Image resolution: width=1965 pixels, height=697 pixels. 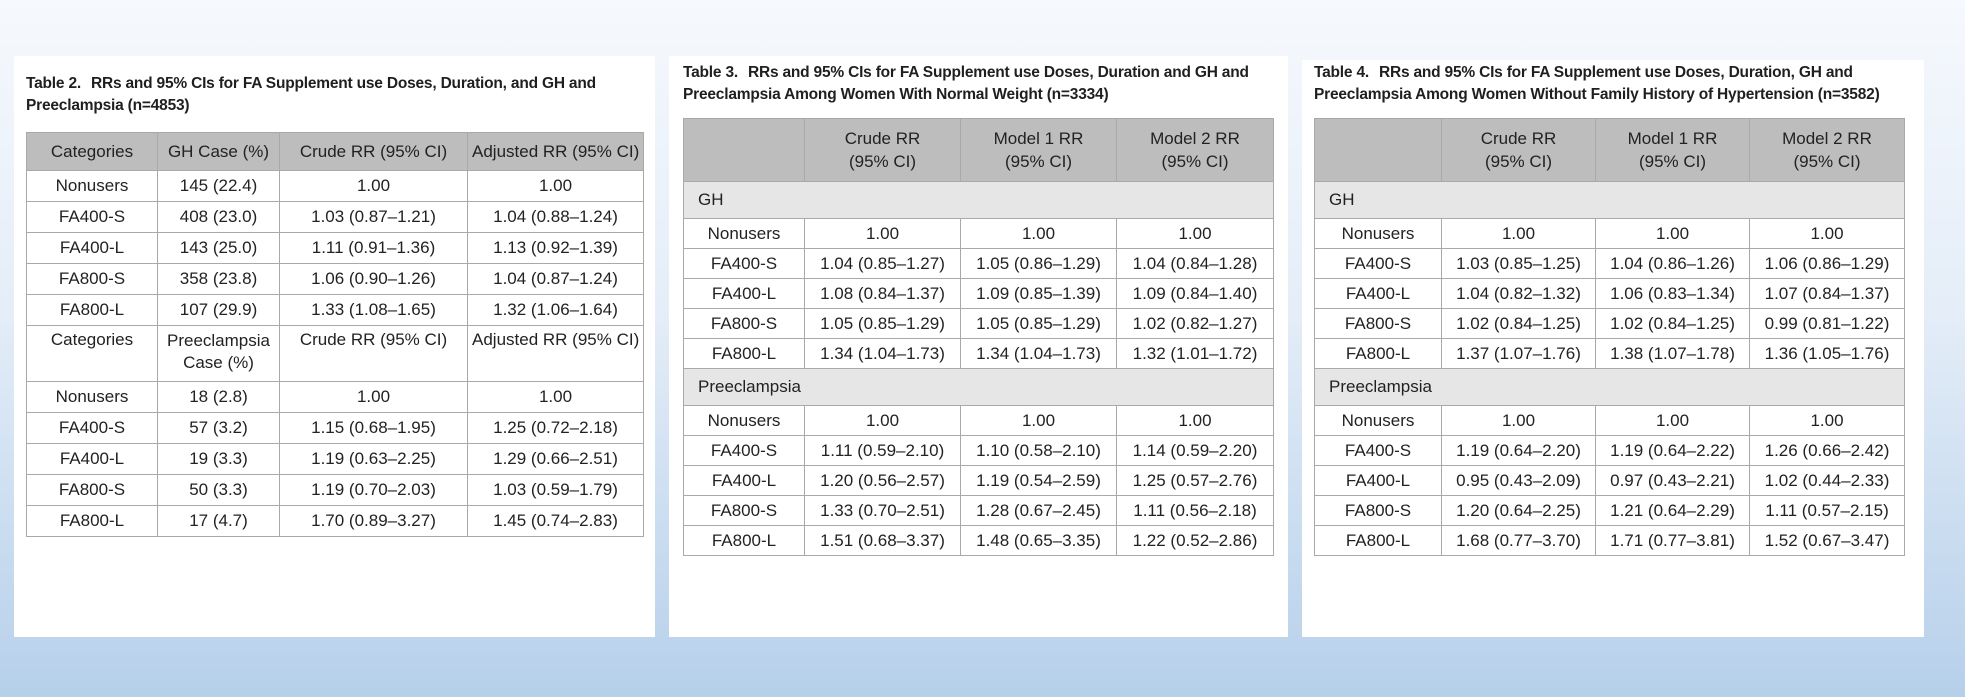 I want to click on group-label: GH, so click(x=1609, y=200).